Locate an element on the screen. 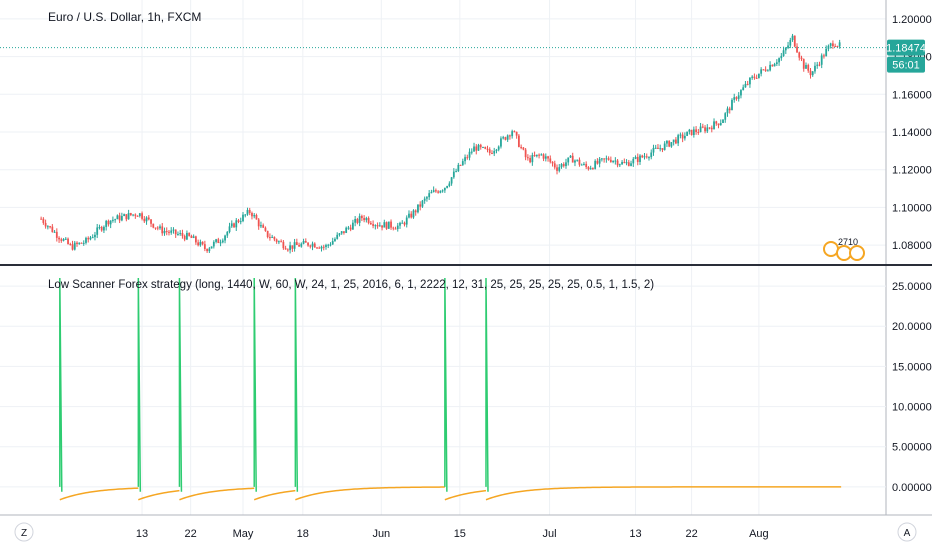  pane-divider is located at coordinates (466, 265).